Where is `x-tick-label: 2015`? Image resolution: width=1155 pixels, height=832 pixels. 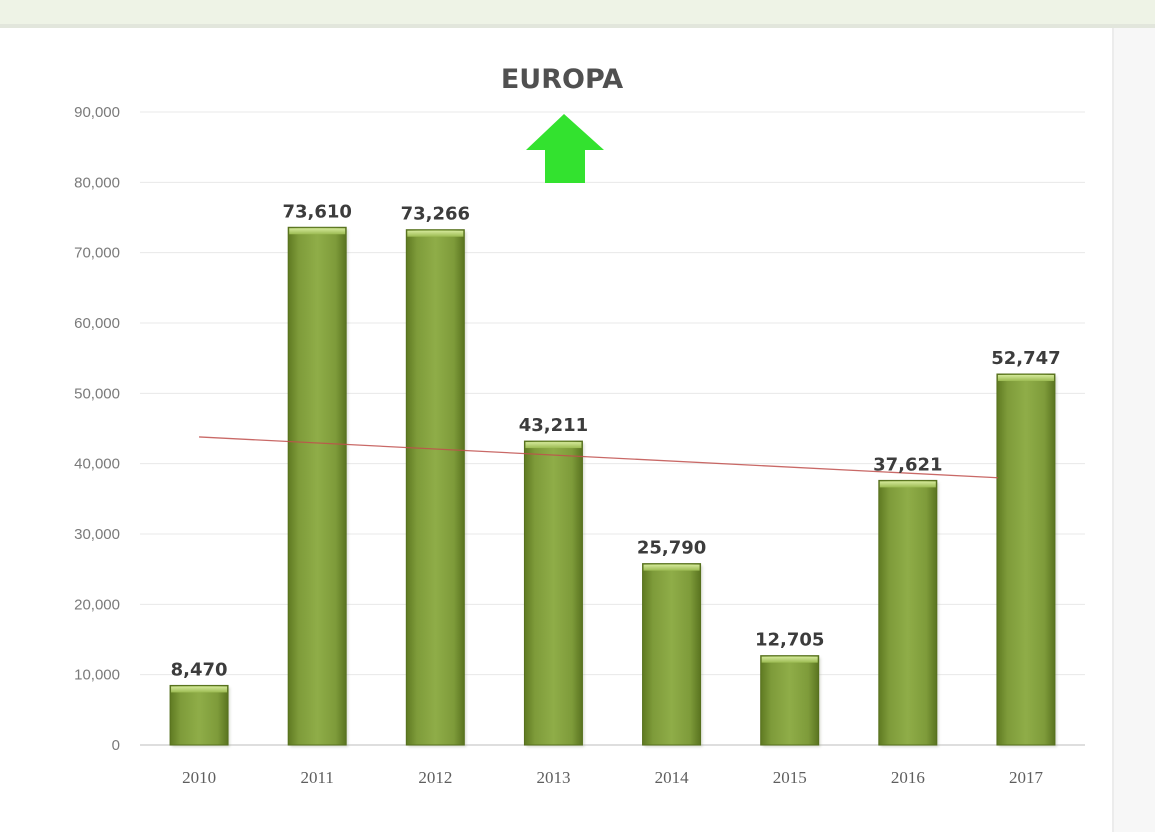
x-tick-label: 2015 is located at coordinates (790, 777).